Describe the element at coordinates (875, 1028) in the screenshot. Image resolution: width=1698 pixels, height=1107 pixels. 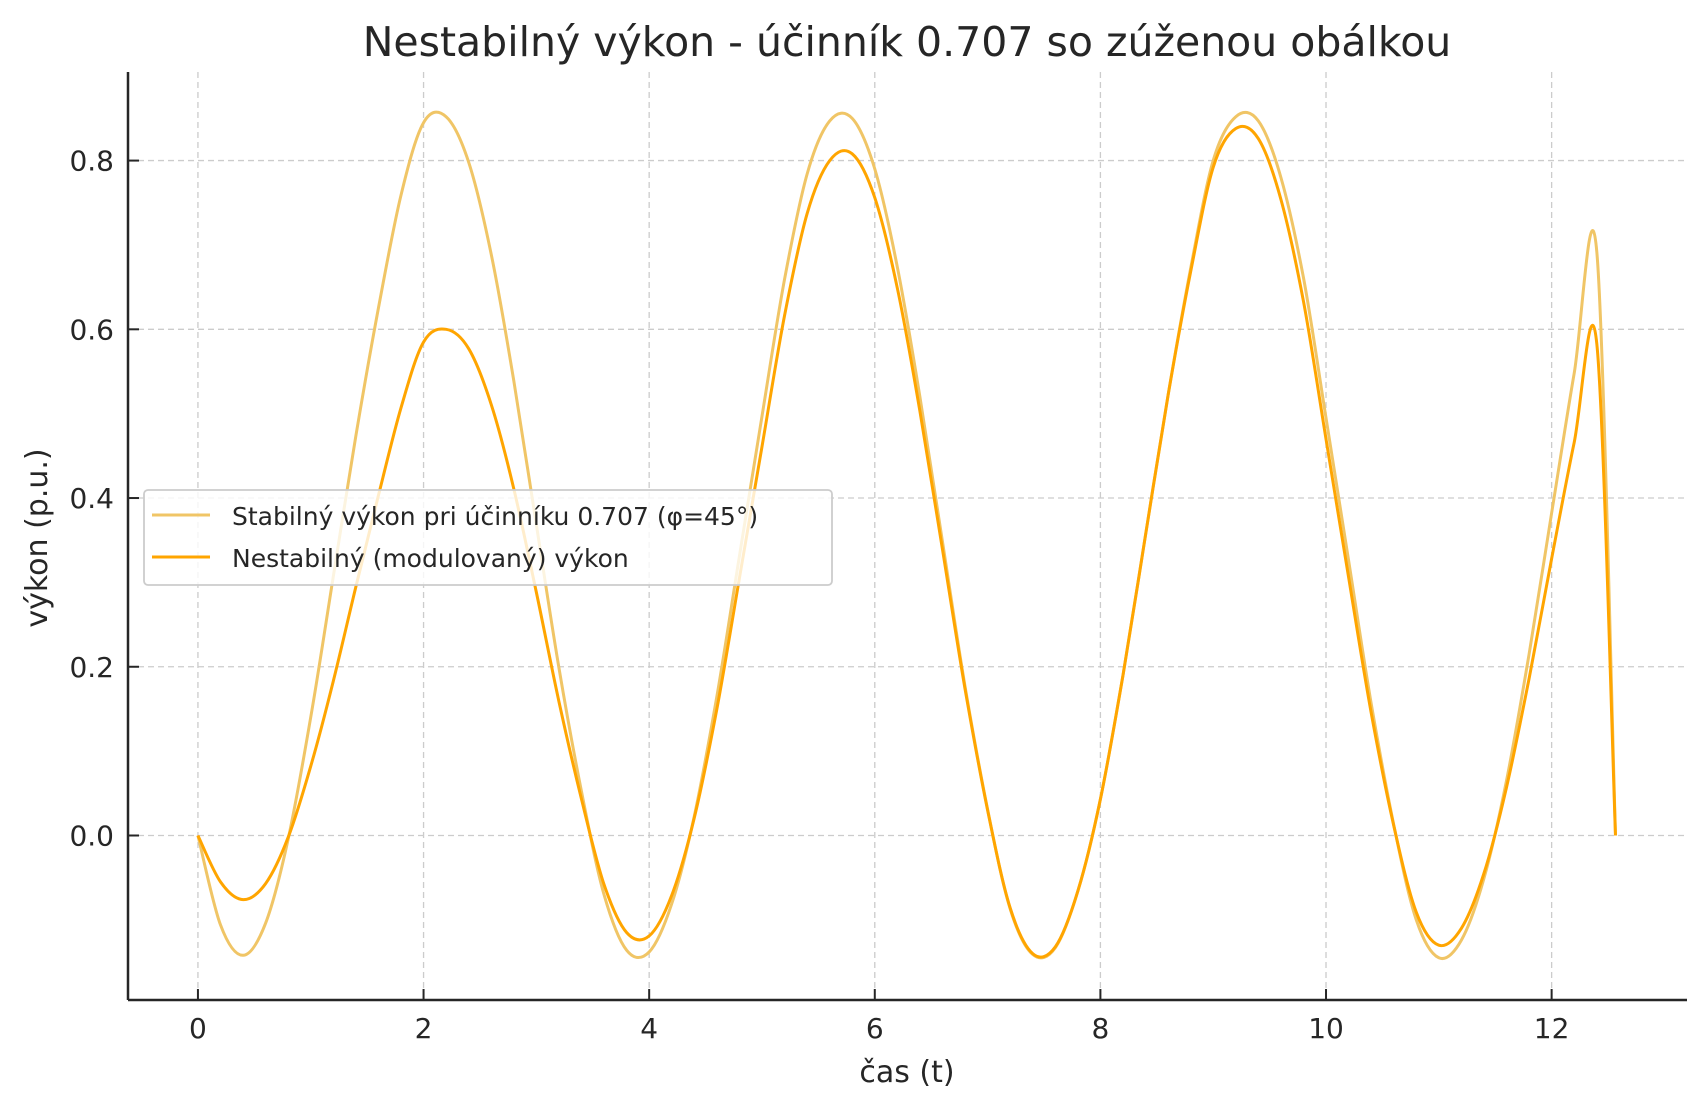
I see `x-tick-label: 6` at that location.